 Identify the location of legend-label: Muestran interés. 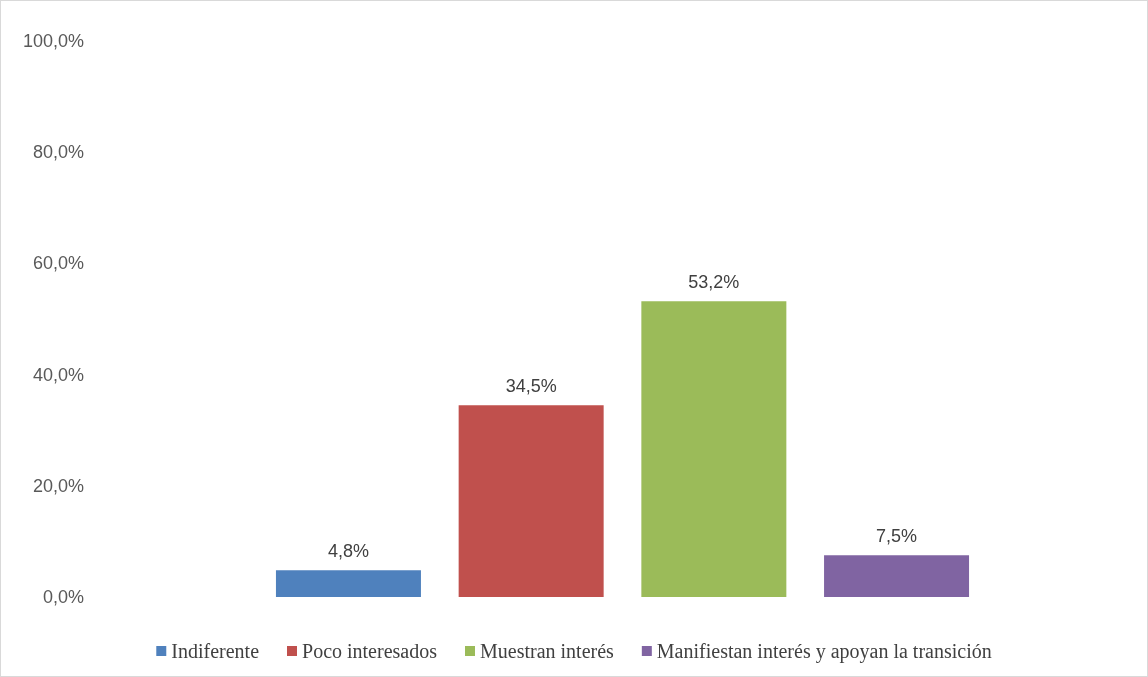
(547, 651).